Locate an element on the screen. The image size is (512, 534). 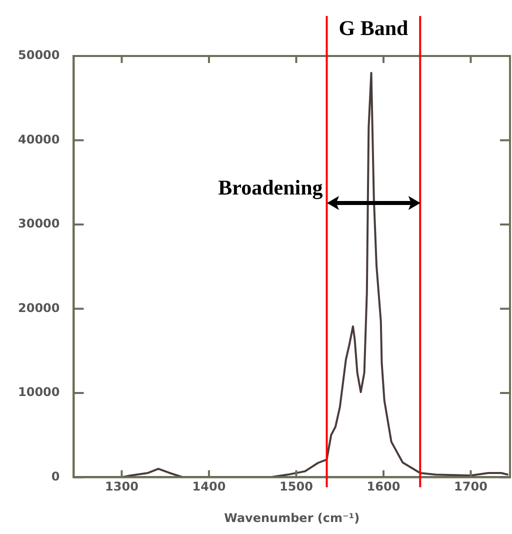
annotation: Broadening is located at coordinates (271, 187).